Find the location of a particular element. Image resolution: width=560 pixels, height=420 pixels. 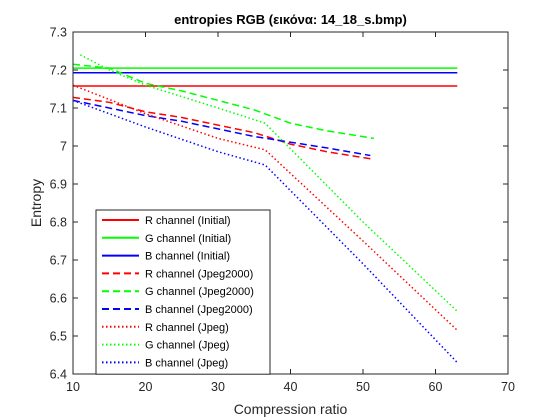

y-tick-label: 6.5 is located at coordinates (58, 337).